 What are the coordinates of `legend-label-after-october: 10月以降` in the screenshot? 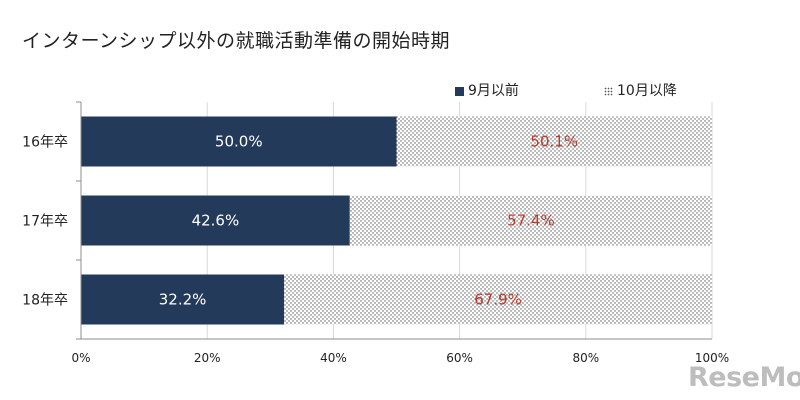 It's located at (647, 91).